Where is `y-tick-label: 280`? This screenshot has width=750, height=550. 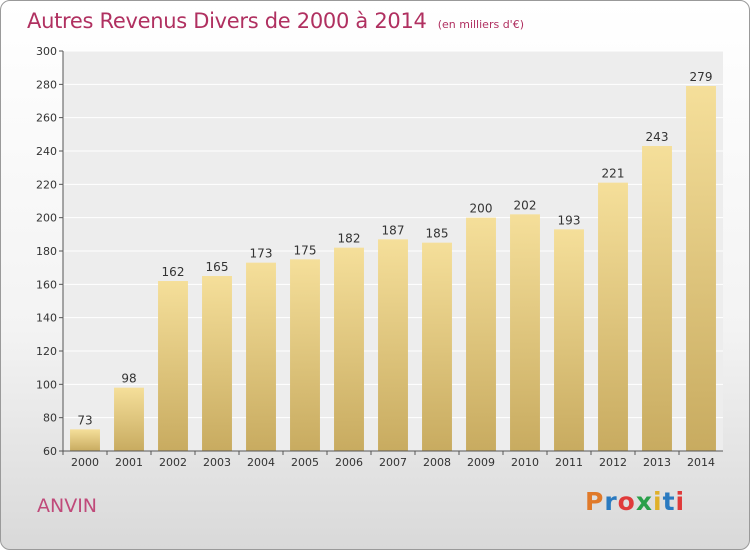
y-tick-label: 280 is located at coordinates (46, 84).